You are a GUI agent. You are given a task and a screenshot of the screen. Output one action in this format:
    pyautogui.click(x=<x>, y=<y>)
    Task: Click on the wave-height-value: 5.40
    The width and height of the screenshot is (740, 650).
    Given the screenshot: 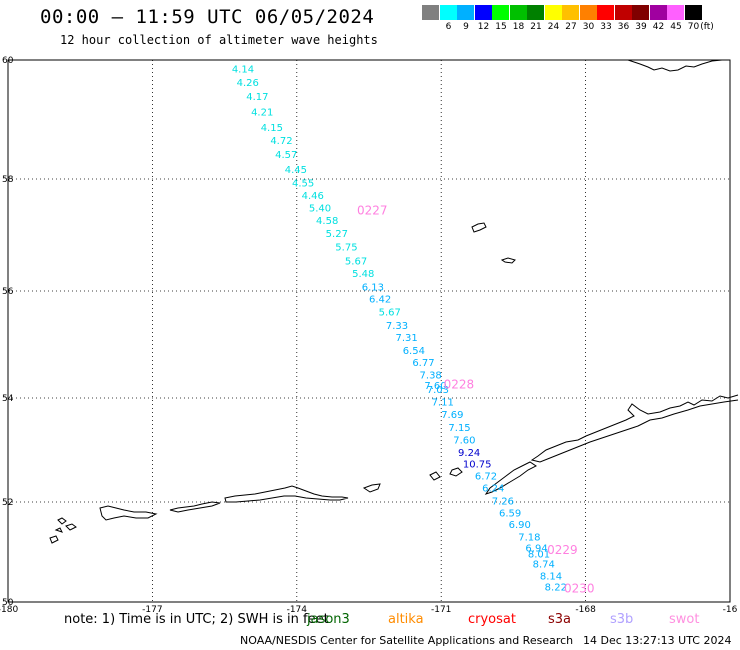 What is the action you would take?
    pyautogui.click(x=320, y=209)
    